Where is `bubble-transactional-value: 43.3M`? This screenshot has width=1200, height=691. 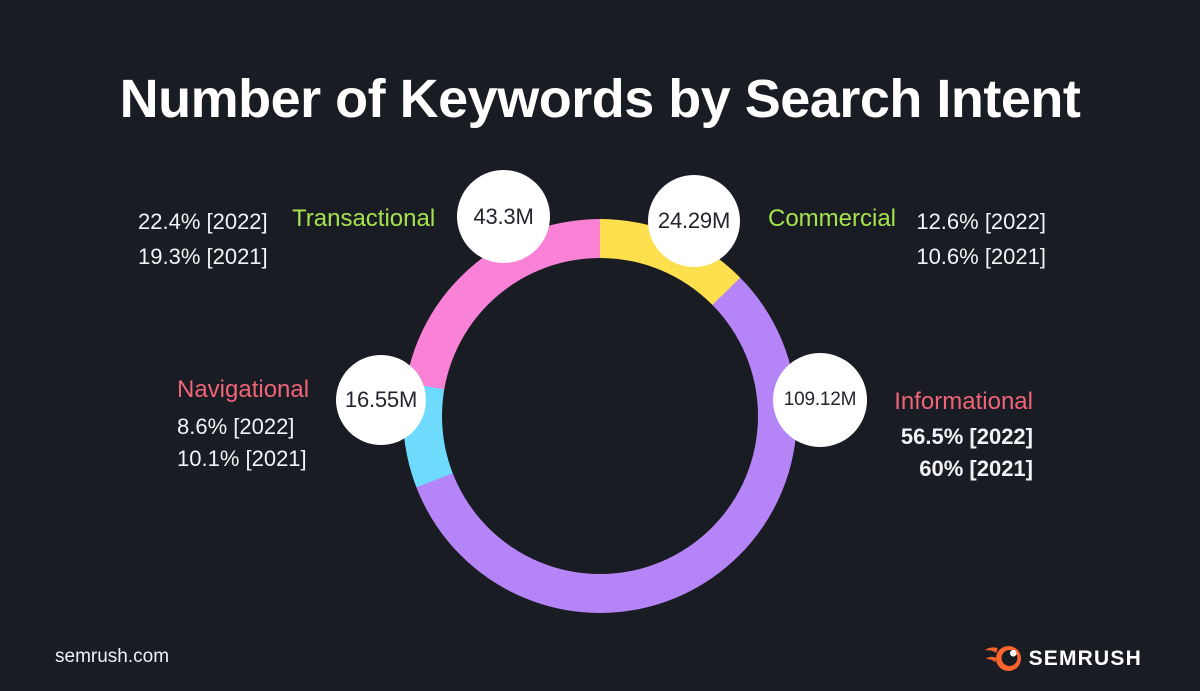
bubble-transactional-value: 43.3M is located at coordinates (503, 216).